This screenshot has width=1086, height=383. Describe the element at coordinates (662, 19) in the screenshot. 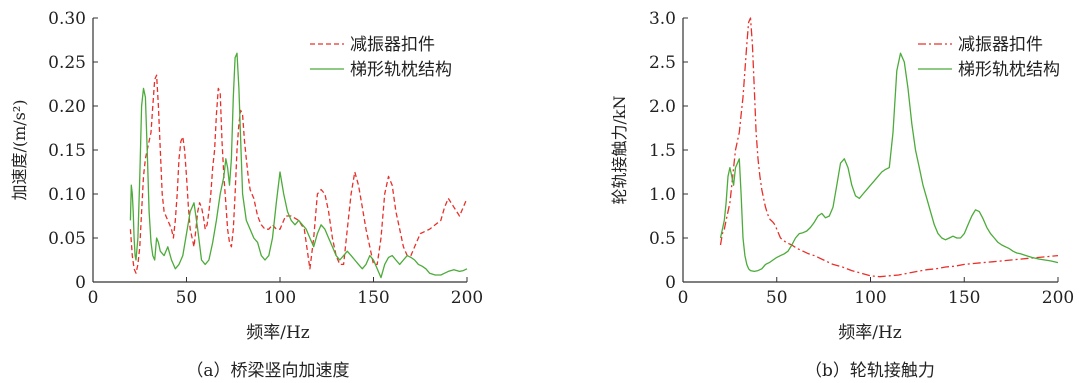

I see `y-tick-label: 3.0` at that location.